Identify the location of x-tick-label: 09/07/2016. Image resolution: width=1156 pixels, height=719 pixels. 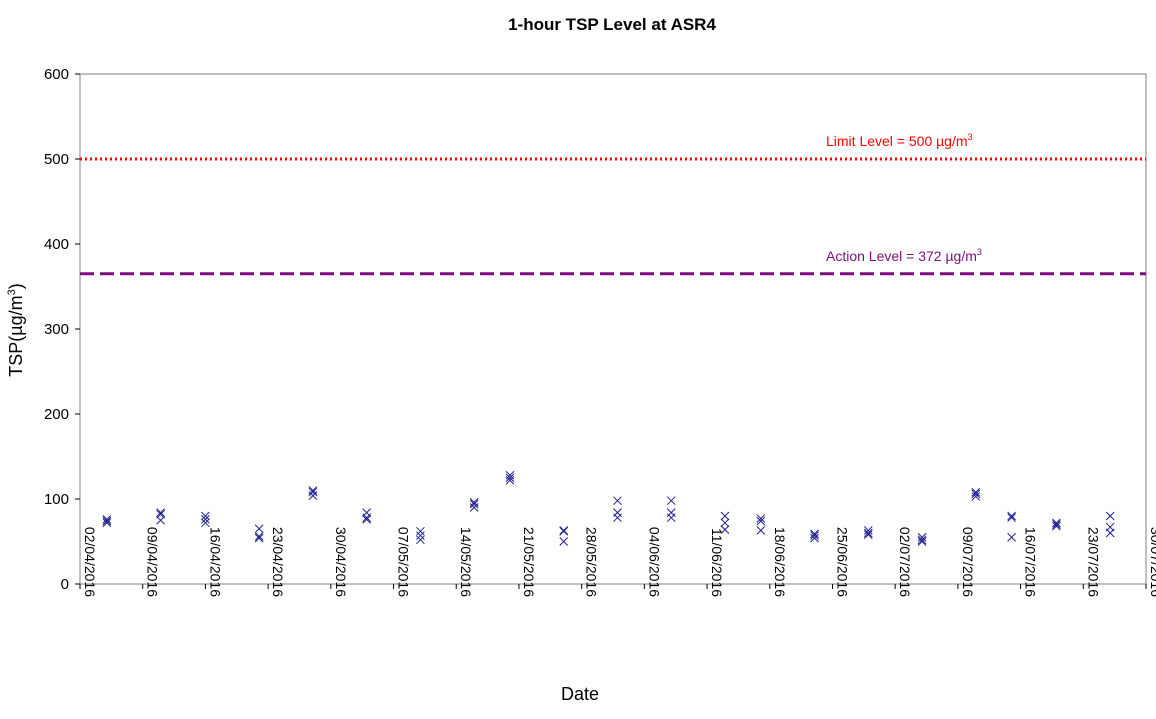
(968, 562).